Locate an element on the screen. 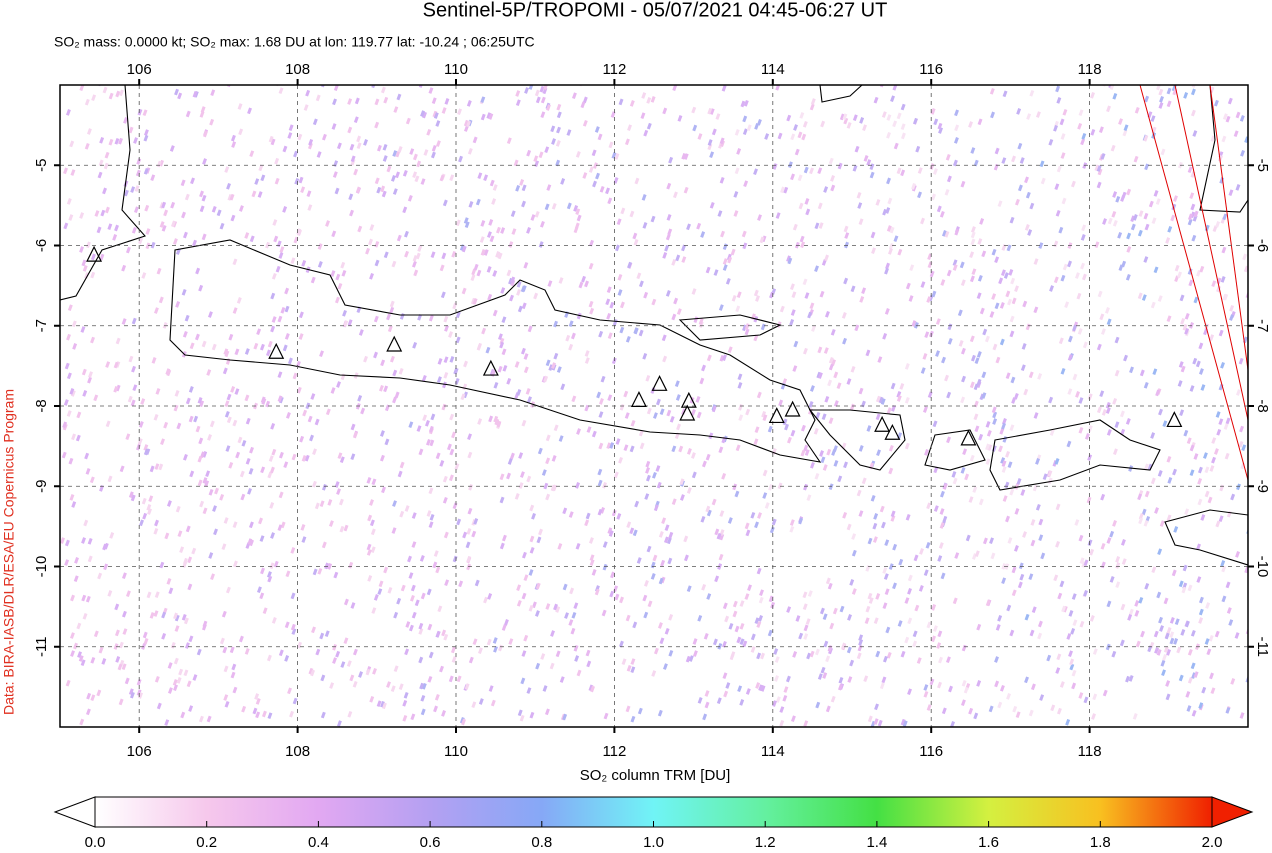 This screenshot has height=853, width=1272. colorbar-tick-label: 0.2 is located at coordinates (206, 842).